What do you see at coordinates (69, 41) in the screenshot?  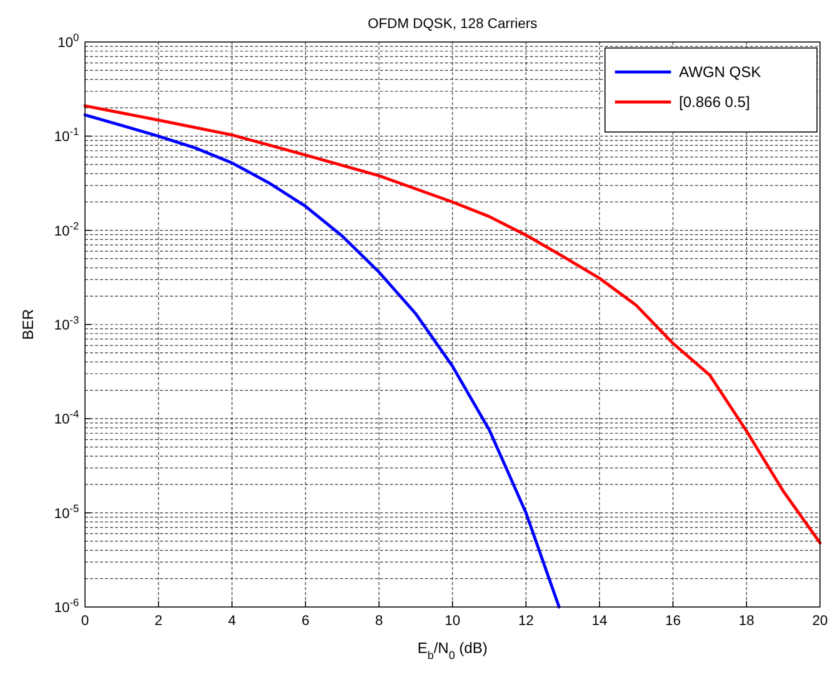 I see `y-tick-label: 10$^{0}$` at bounding box center [69, 41].